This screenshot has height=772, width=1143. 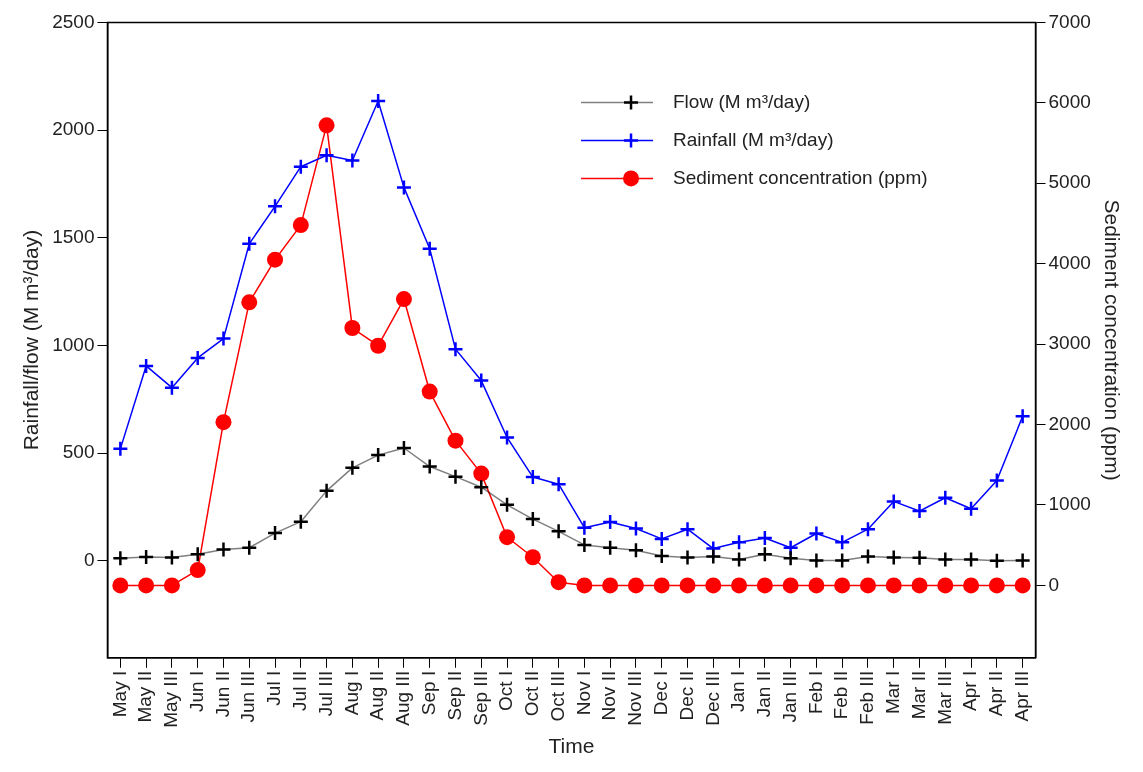 I want to click on x-tick-label: Jun III, so click(x=248, y=696).